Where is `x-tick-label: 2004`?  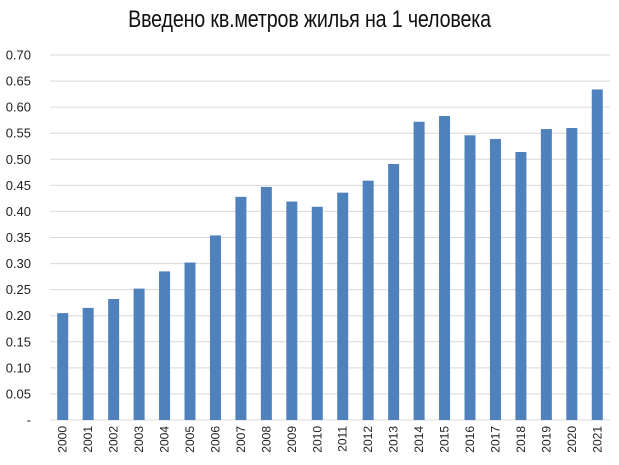 x-tick-label: 2004 is located at coordinates (165, 439).